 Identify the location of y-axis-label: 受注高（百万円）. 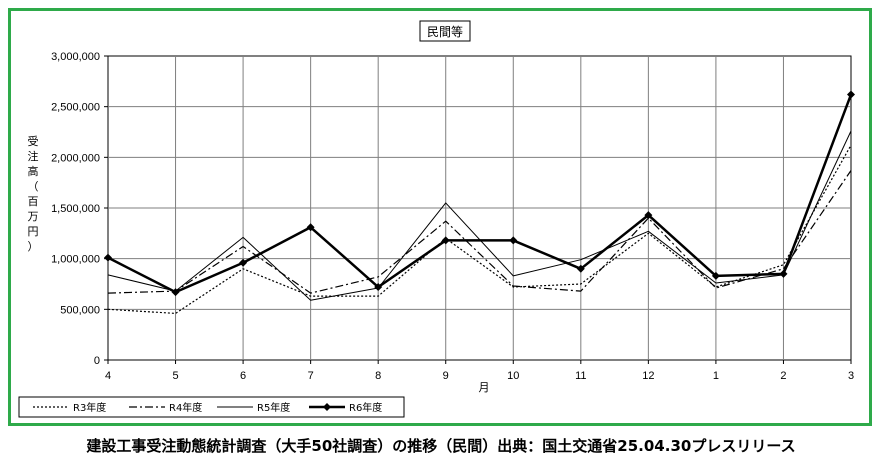
(33, 194).